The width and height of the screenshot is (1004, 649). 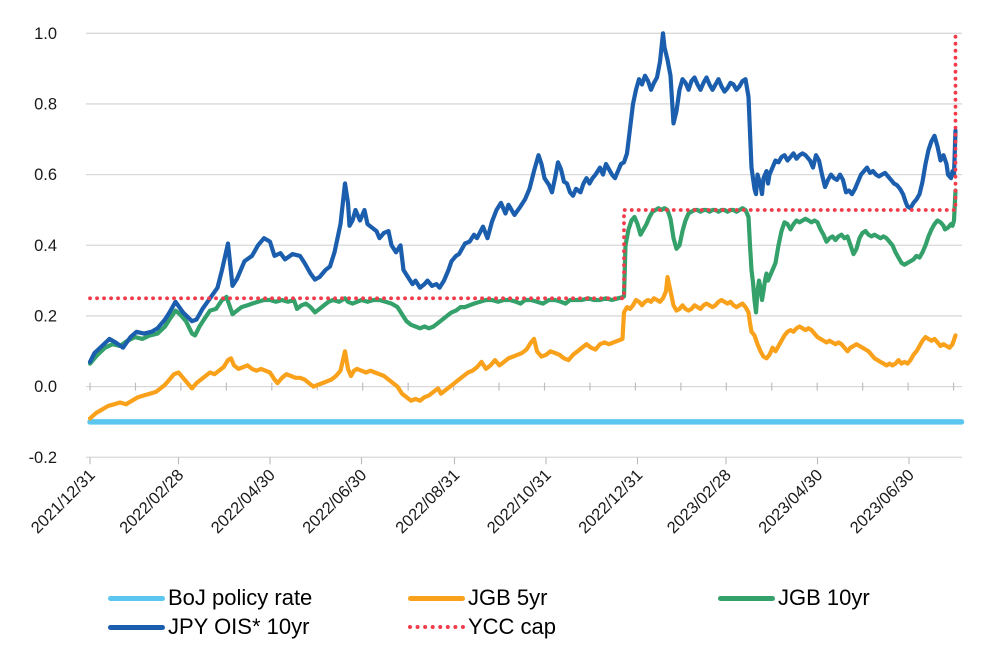 I want to click on y-axis-label-0.4: 0.4, so click(x=45, y=246).